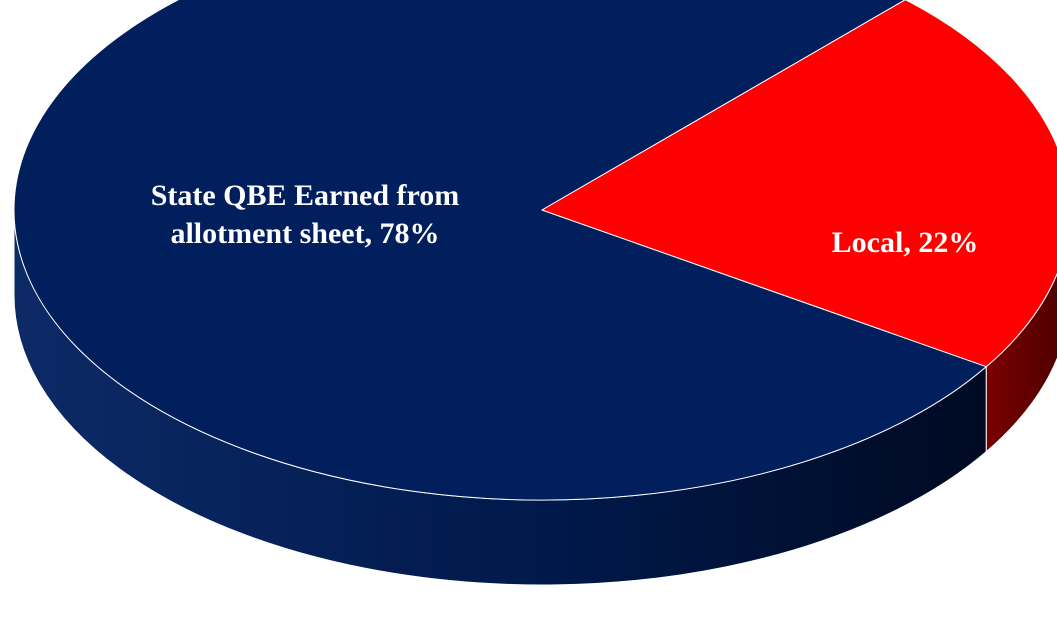 The height and width of the screenshot is (624, 1057). What do you see at coordinates (1021, 362) in the screenshot?
I see `slice-side-local` at bounding box center [1021, 362].